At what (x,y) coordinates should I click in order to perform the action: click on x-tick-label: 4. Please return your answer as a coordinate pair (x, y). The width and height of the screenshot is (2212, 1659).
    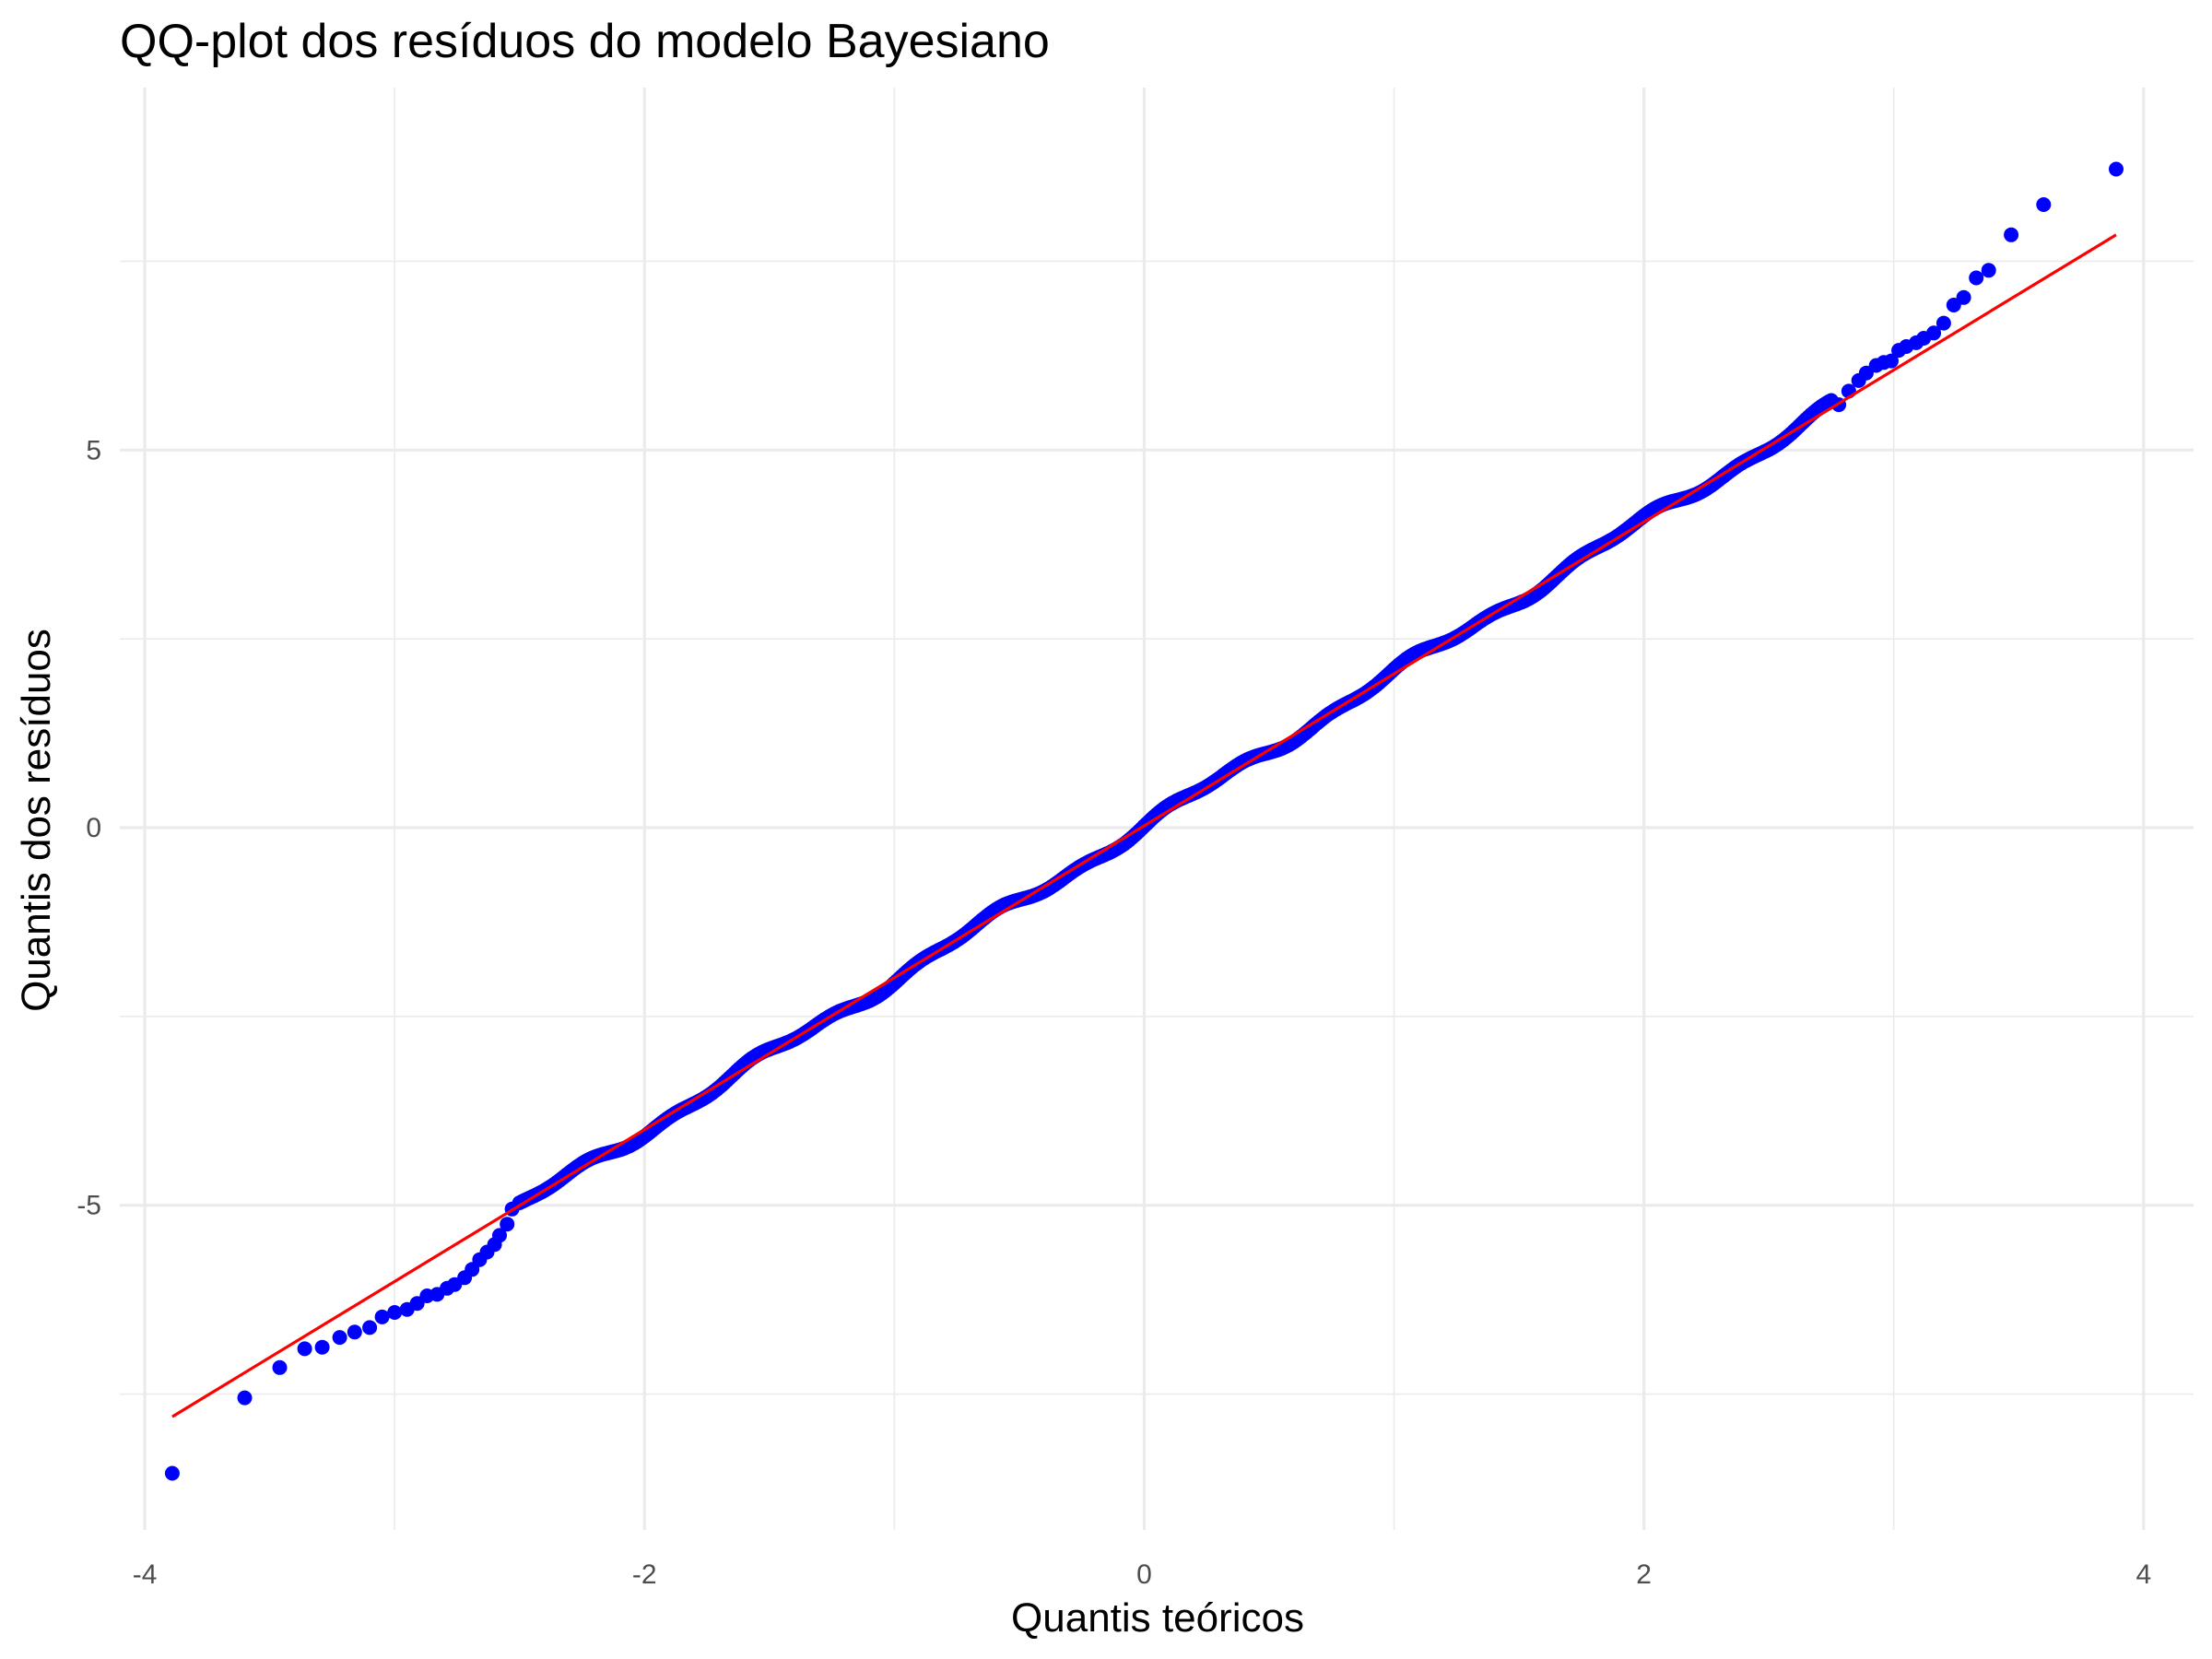
    Looking at the image, I should click on (2143, 1574).